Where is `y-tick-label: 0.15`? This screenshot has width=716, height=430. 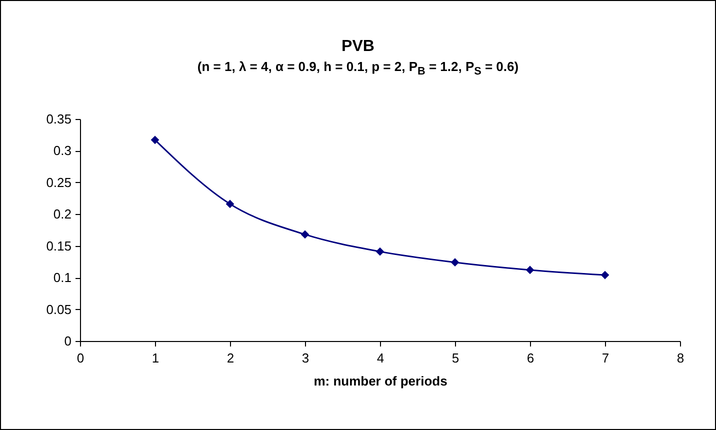 y-tick-label: 0.15 is located at coordinates (59, 246).